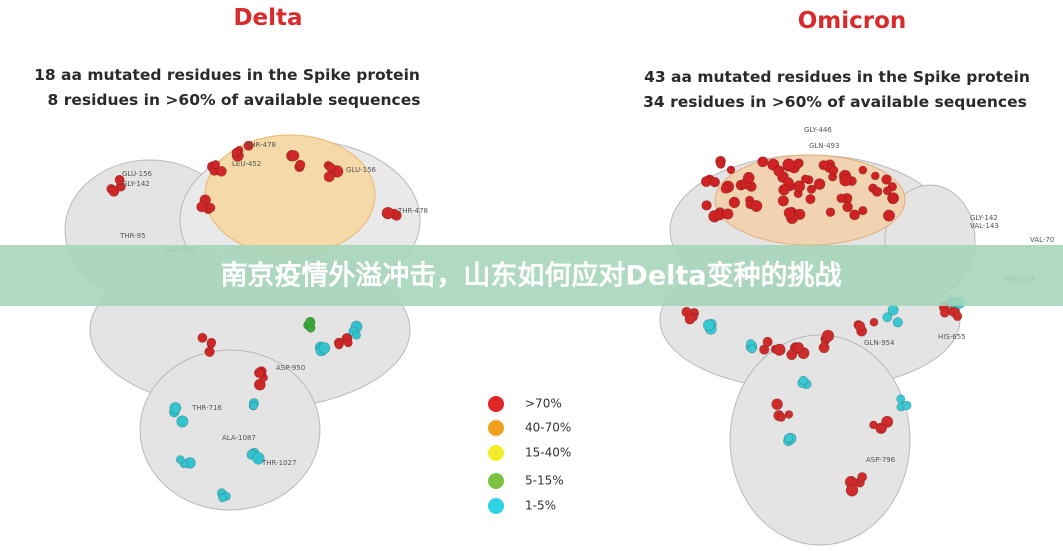 The height and width of the screenshot is (551, 1063). Describe the element at coordinates (852, 21) in the screenshot. I see `panel-title: Omicron` at that location.